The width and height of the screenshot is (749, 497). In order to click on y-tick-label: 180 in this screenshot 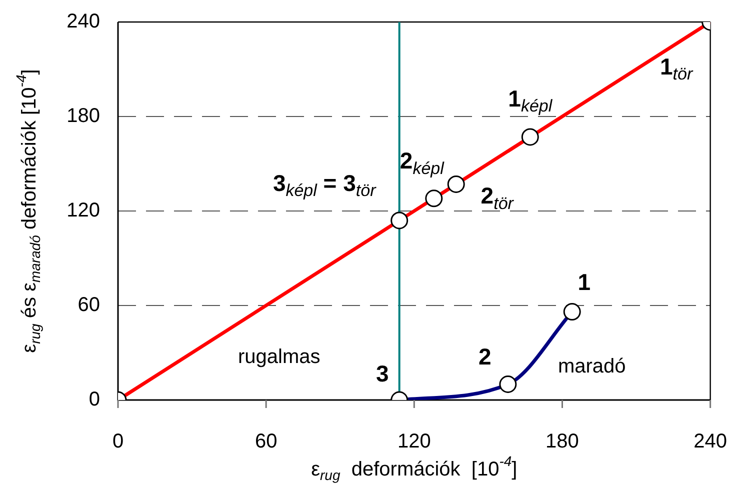, I will do `click(83, 116)`.